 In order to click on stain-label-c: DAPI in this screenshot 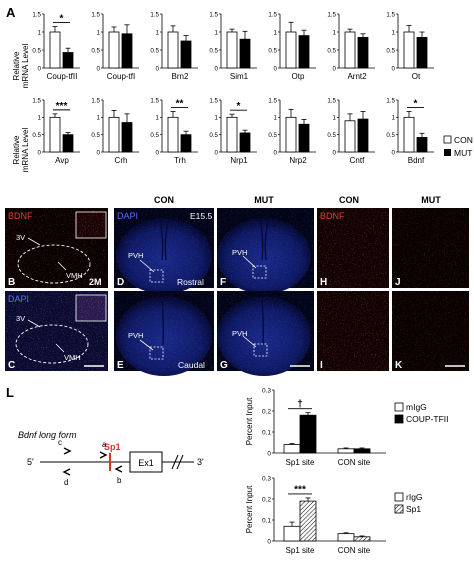, I will do `click(18, 299)`.